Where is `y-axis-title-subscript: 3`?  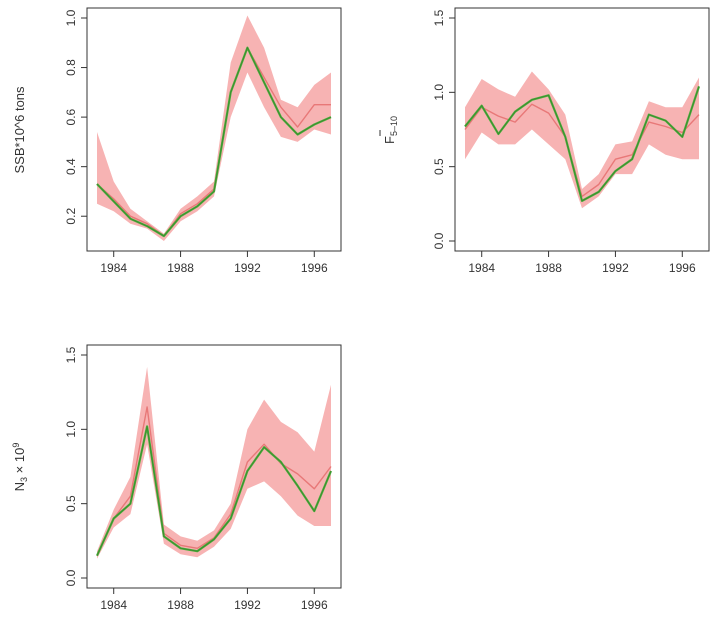
y-axis-title-subscript: 3 is located at coordinates (24, 479).